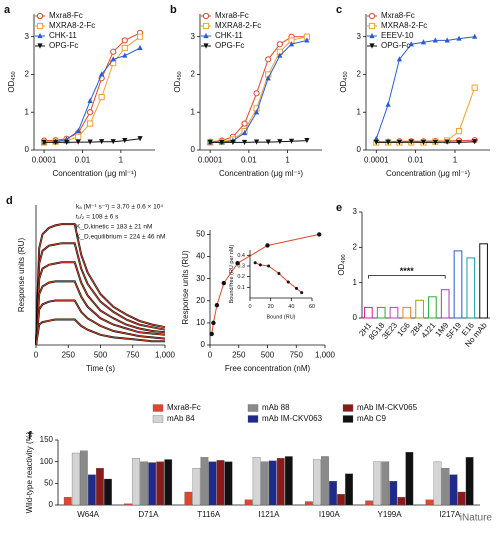 The width and height of the screenshot is (500, 541). What do you see at coordinates (181, 418) in the screenshot?
I see `legend-label: mAb 84` at bounding box center [181, 418].